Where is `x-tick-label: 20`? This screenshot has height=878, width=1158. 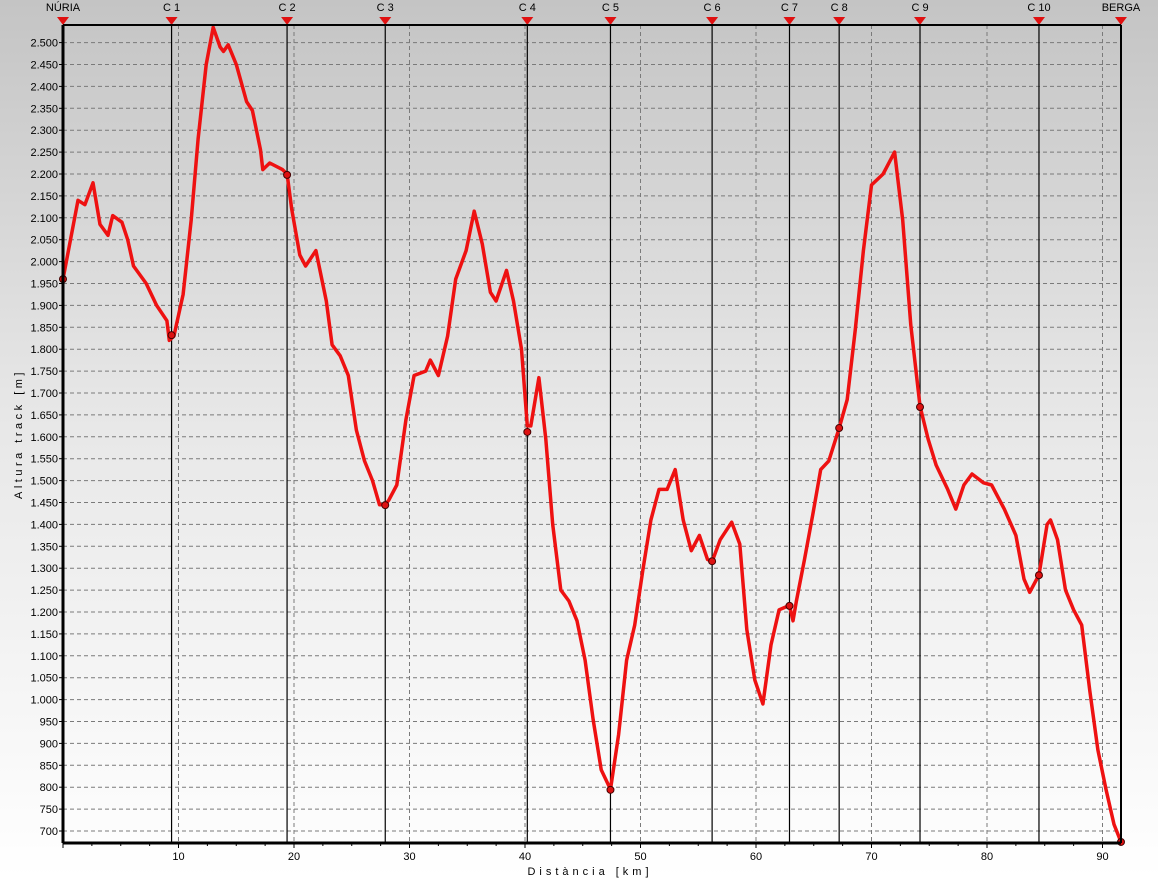
x-tick-label: 20 is located at coordinates (294, 857).